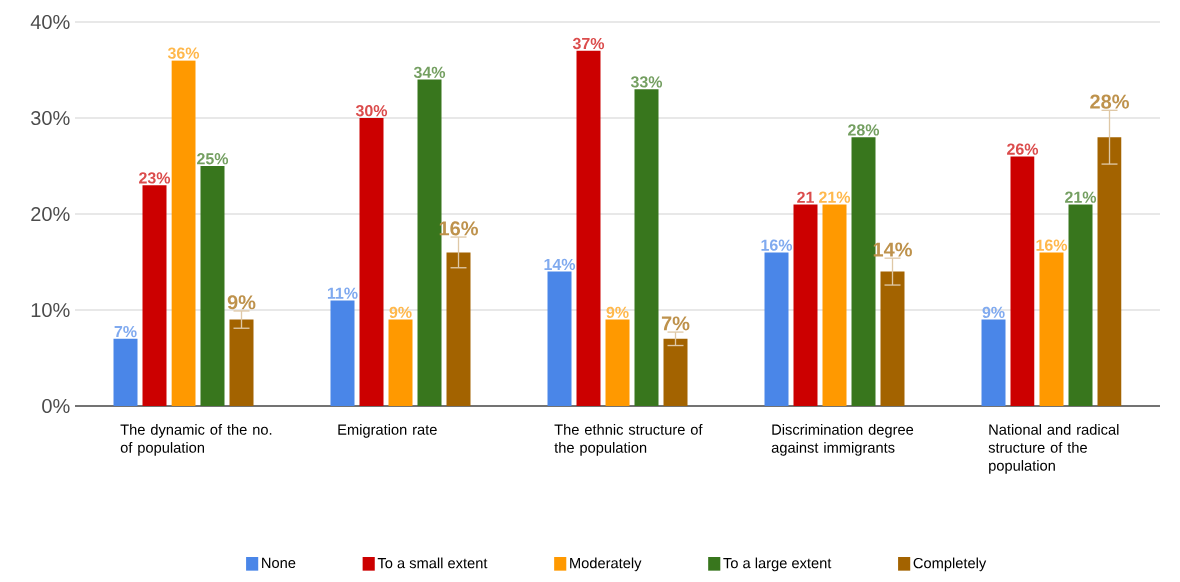 The width and height of the screenshot is (1180, 582). I want to click on legend-label: To a small extent, so click(432, 563).